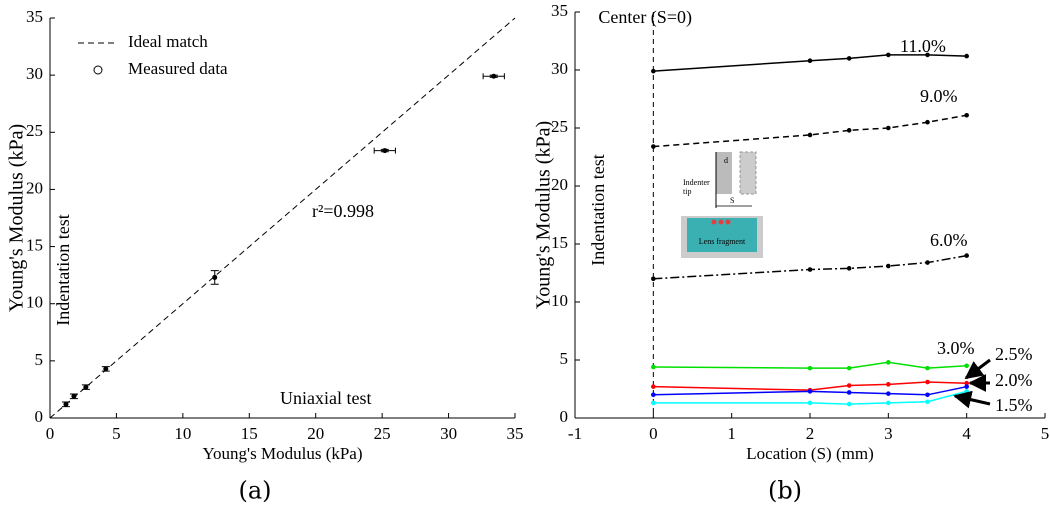  What do you see at coordinates (515, 433) in the screenshot?
I see `x-tick-label: 35` at bounding box center [515, 433].